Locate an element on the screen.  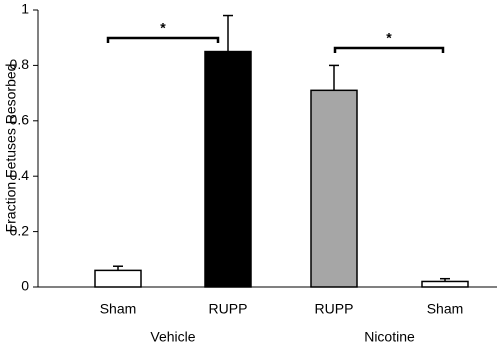
y-tick-label: 1 is located at coordinates (25, 9).